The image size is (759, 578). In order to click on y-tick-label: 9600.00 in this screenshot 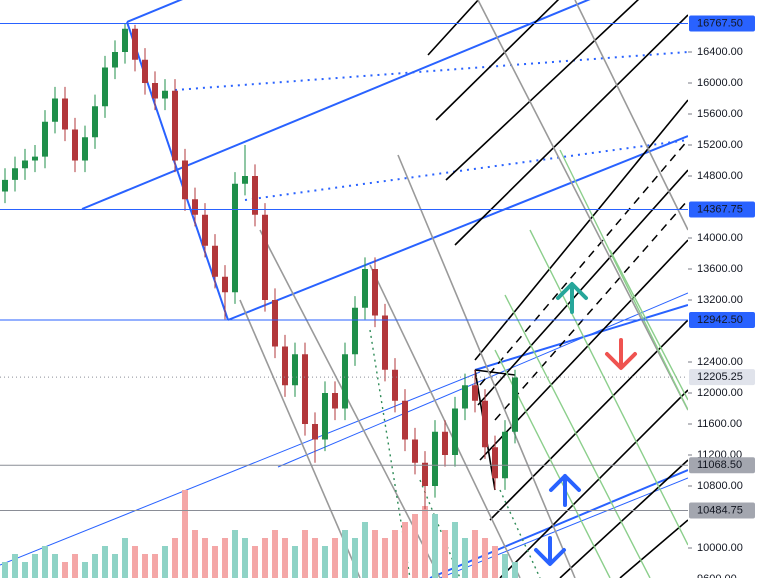, I will do `click(717, 575)`.